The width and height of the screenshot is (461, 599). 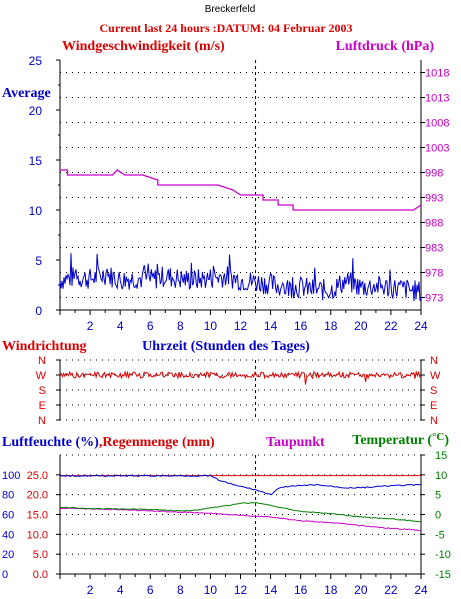 What do you see at coordinates (443, 575) in the screenshot?
I see `temperature-tick-label: -15` at bounding box center [443, 575].